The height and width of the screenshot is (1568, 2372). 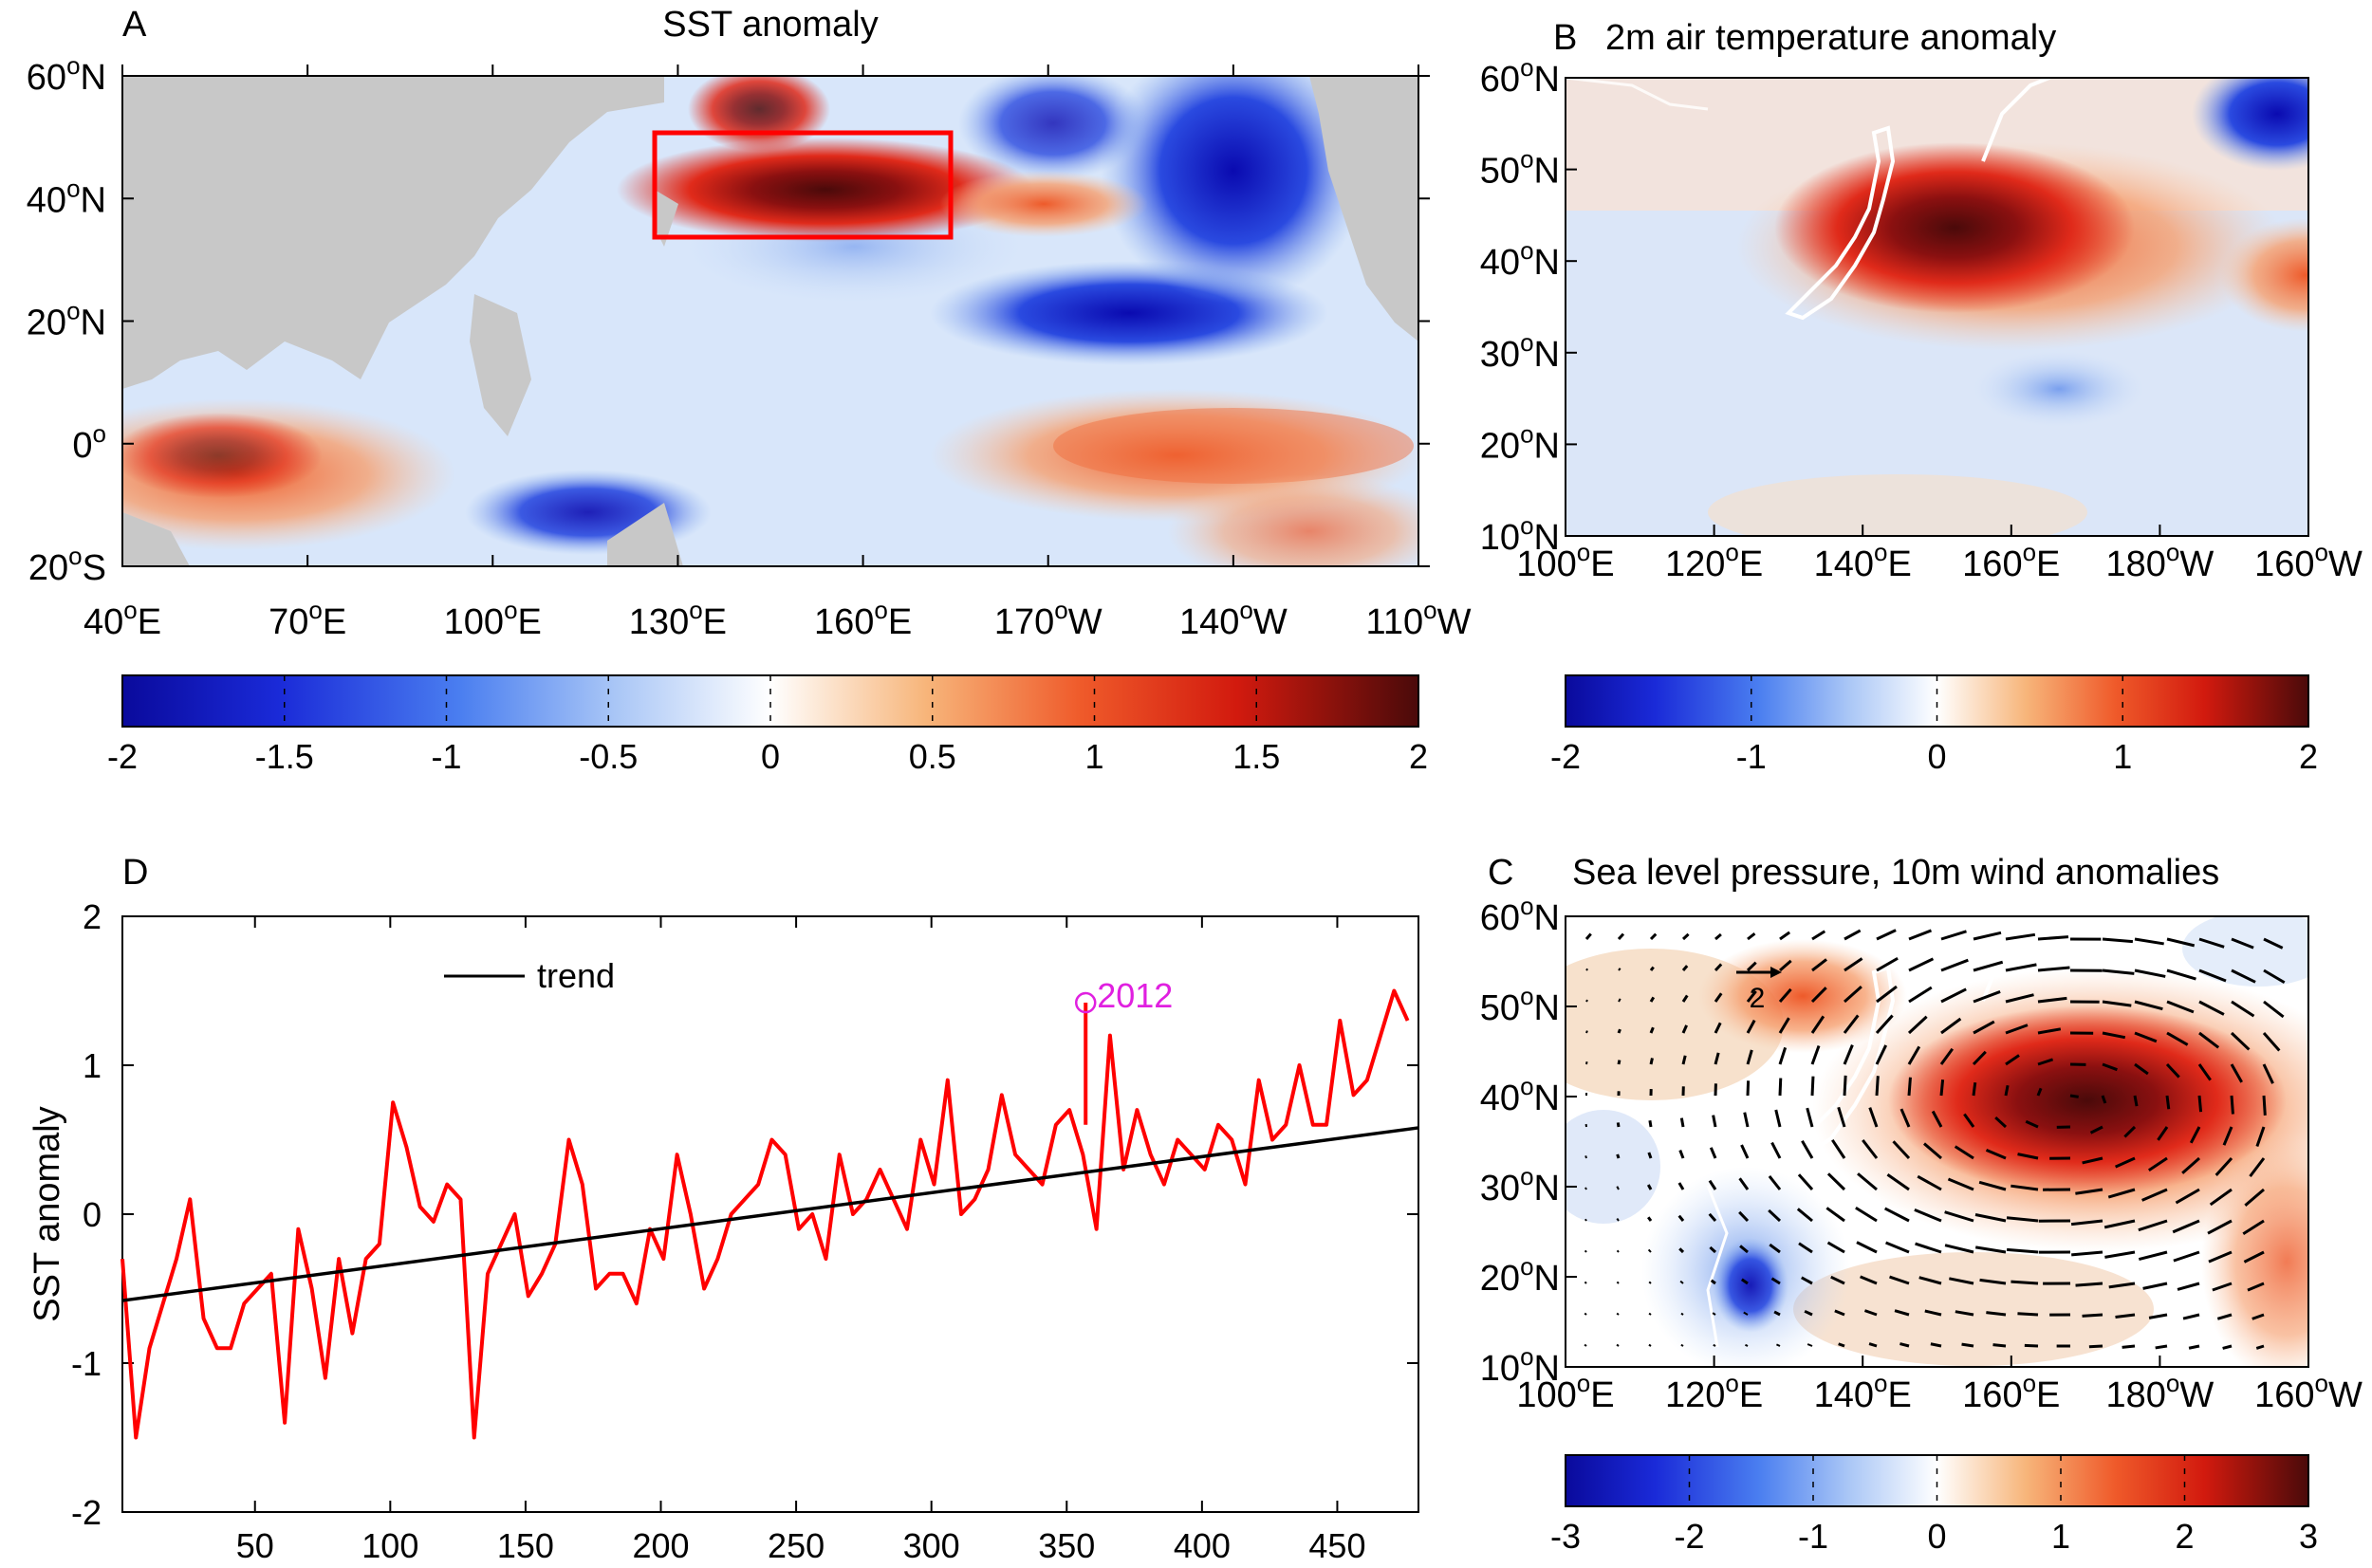 What do you see at coordinates (2308, 757) in the screenshot?
I see `colorbar-tick-label: 2` at bounding box center [2308, 757].